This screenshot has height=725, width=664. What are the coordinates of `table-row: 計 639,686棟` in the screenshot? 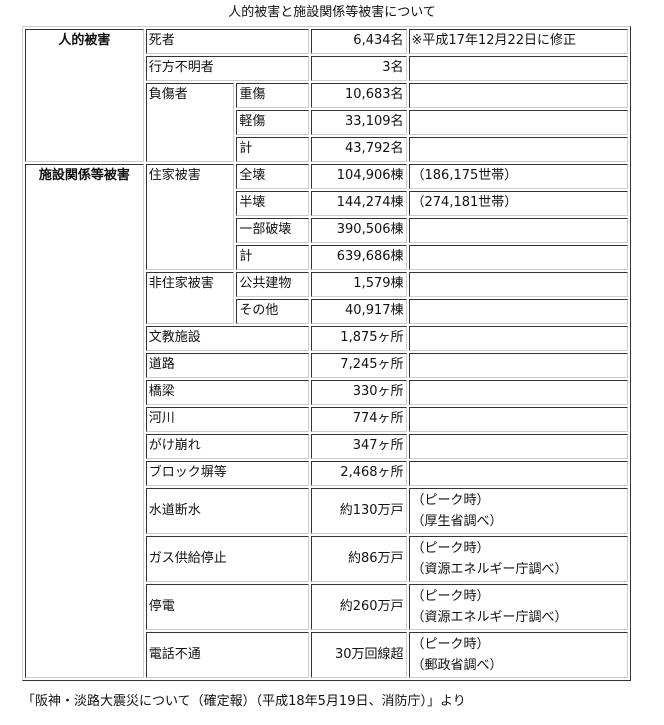 It's located at (326, 257).